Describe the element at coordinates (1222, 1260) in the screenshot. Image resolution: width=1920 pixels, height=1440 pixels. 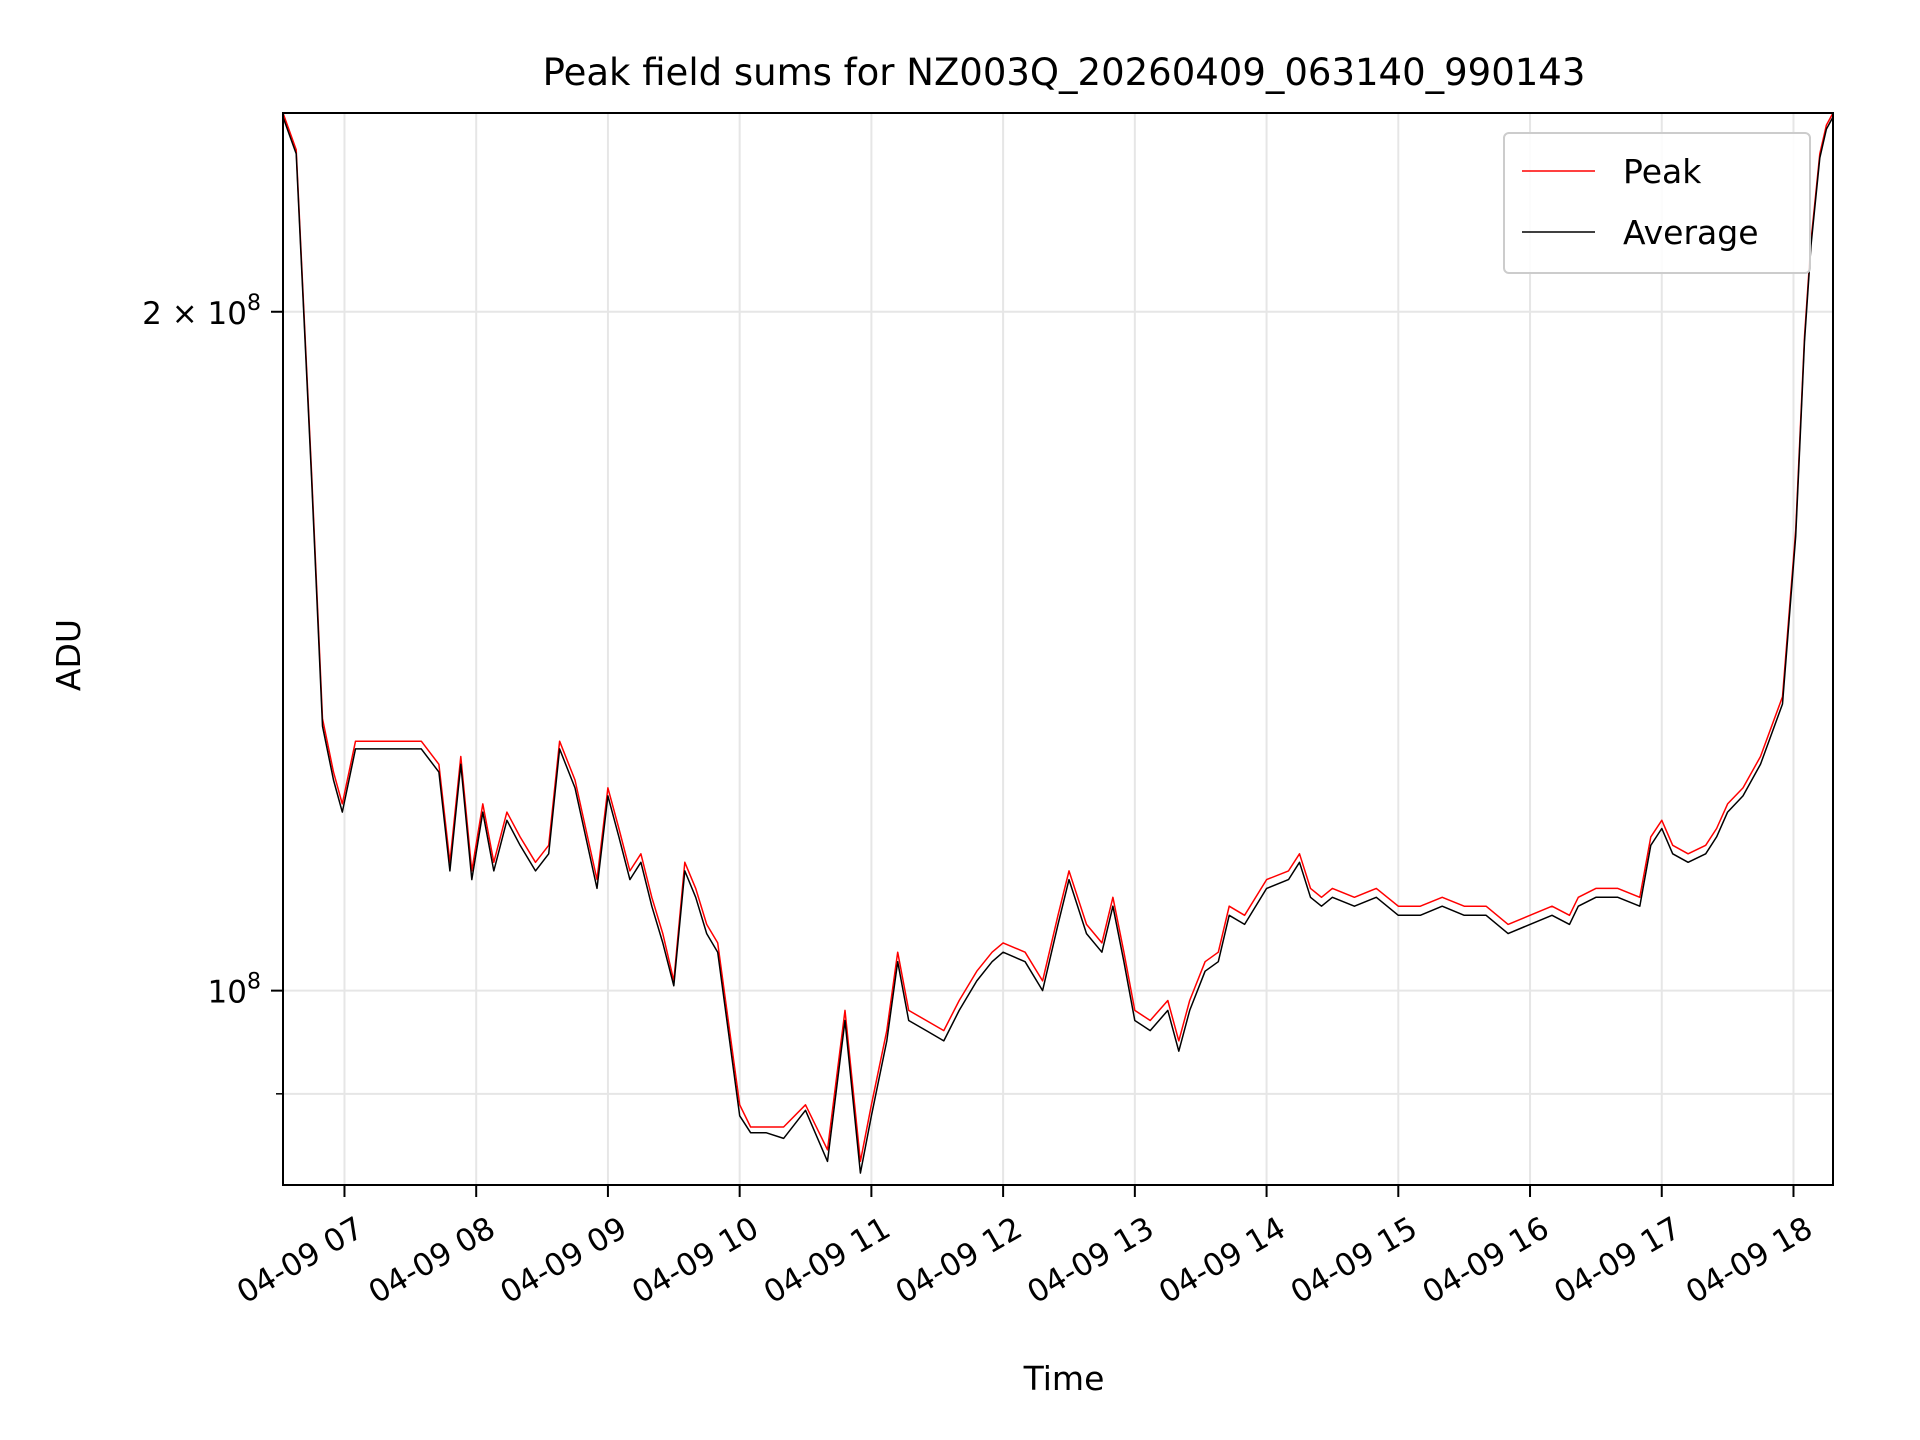
I see `x-tick-label: 04-09 14` at that location.